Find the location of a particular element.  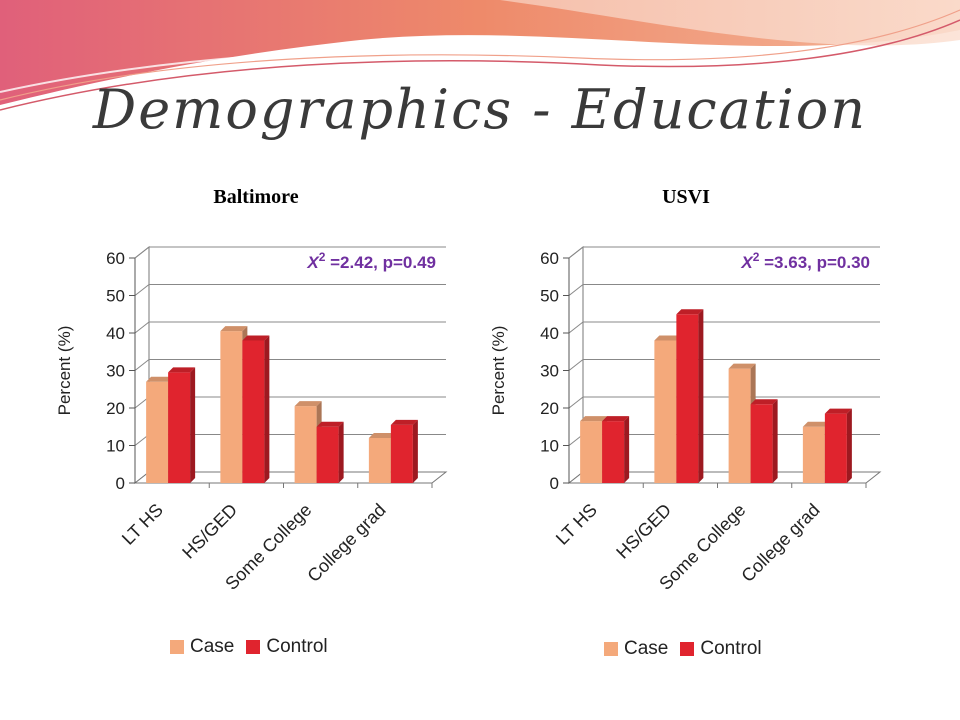

legend-usvi: Case Control is located at coordinates (689, 649).